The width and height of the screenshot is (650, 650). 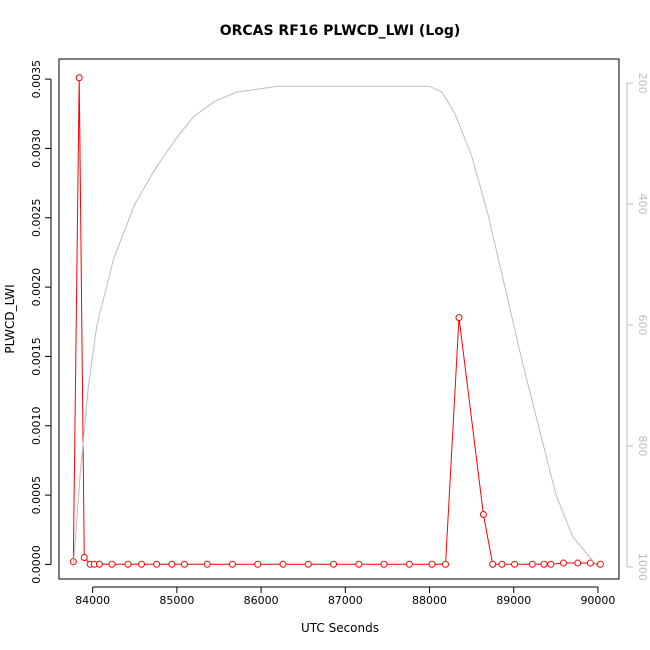 What do you see at coordinates (642, 445) in the screenshot?
I see `right-y-tick-label: 800` at bounding box center [642, 445].